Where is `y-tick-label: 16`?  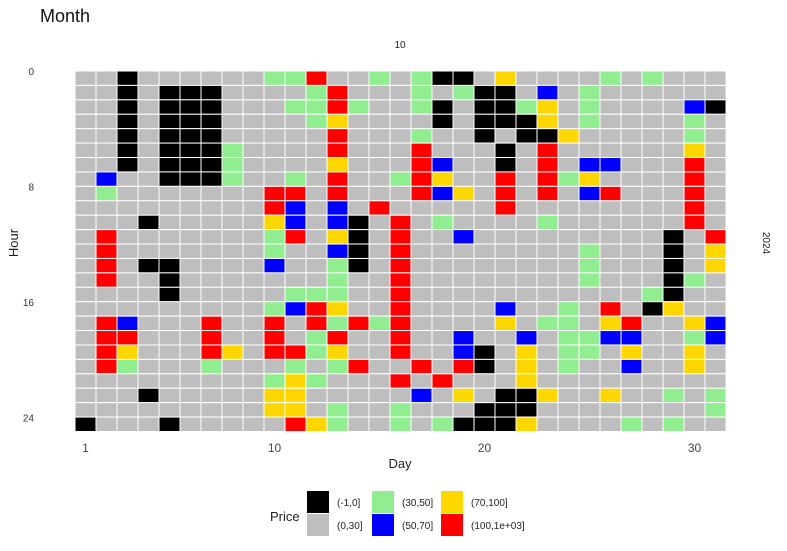
y-tick-label: 16 is located at coordinates (29, 303).